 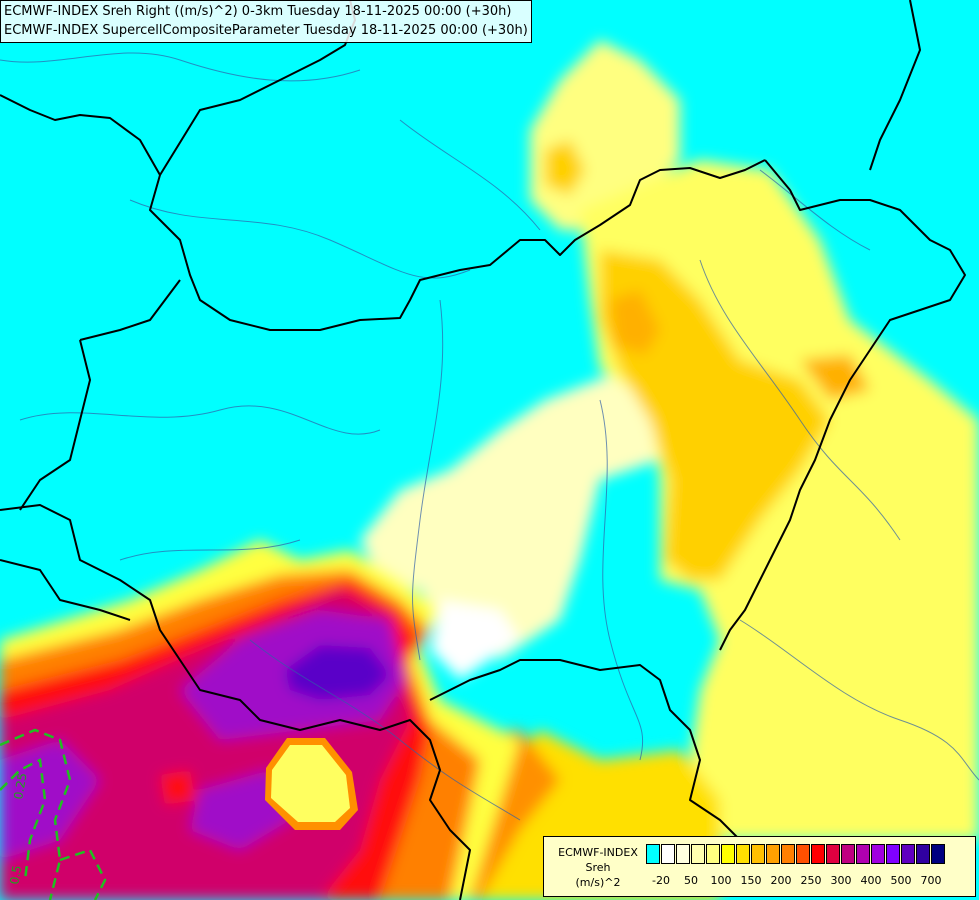 I want to click on legend-tick-label: 200, so click(x=781, y=880).